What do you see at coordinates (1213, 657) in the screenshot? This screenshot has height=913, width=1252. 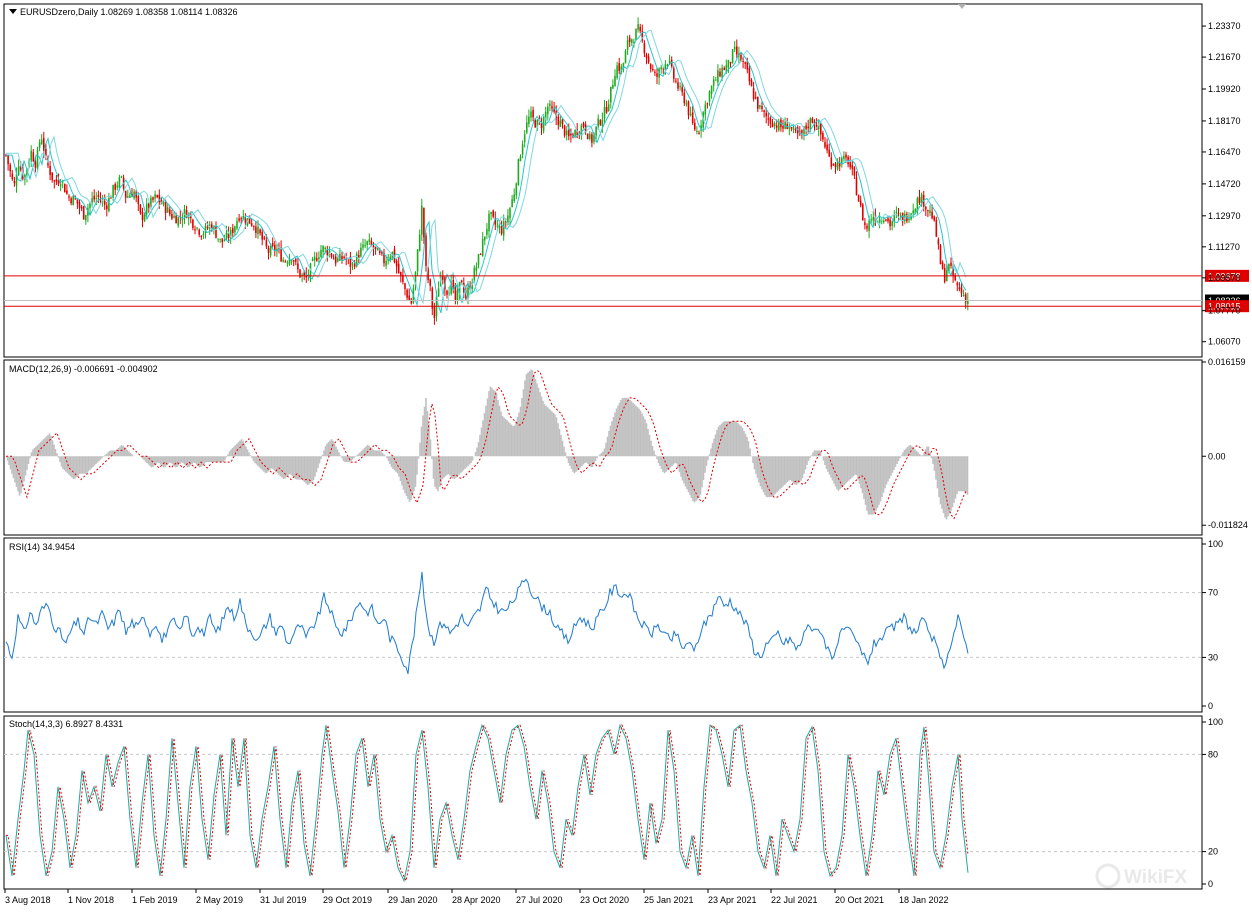 I see `rsi-axis-label: 30` at bounding box center [1213, 657].